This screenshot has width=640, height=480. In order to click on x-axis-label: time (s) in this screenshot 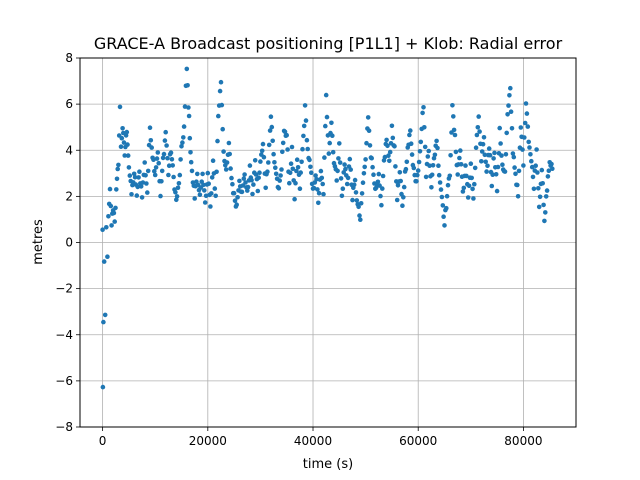, I will do `click(328, 464)`.